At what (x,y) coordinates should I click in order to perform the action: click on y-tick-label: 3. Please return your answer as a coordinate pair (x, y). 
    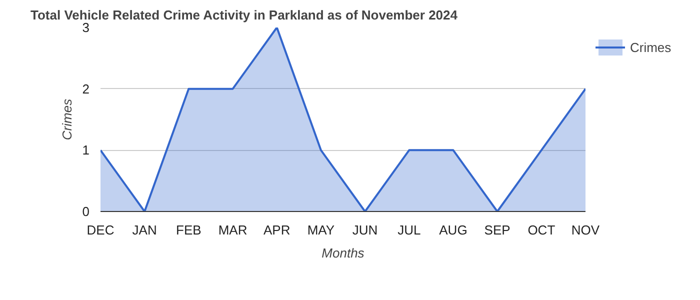
    Looking at the image, I should click on (86, 27).